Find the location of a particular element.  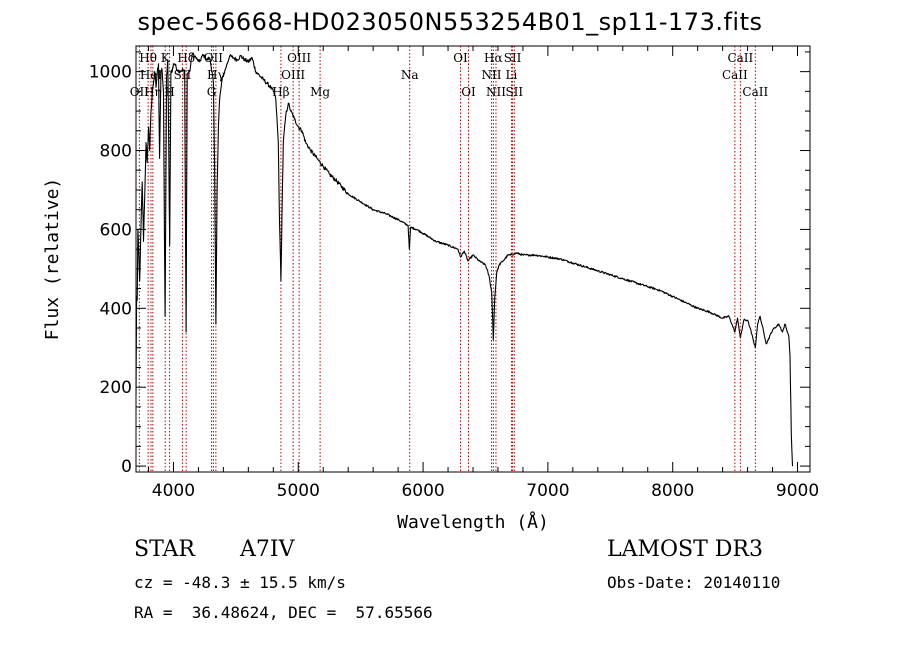

object-type: STAR is located at coordinates (164, 549).